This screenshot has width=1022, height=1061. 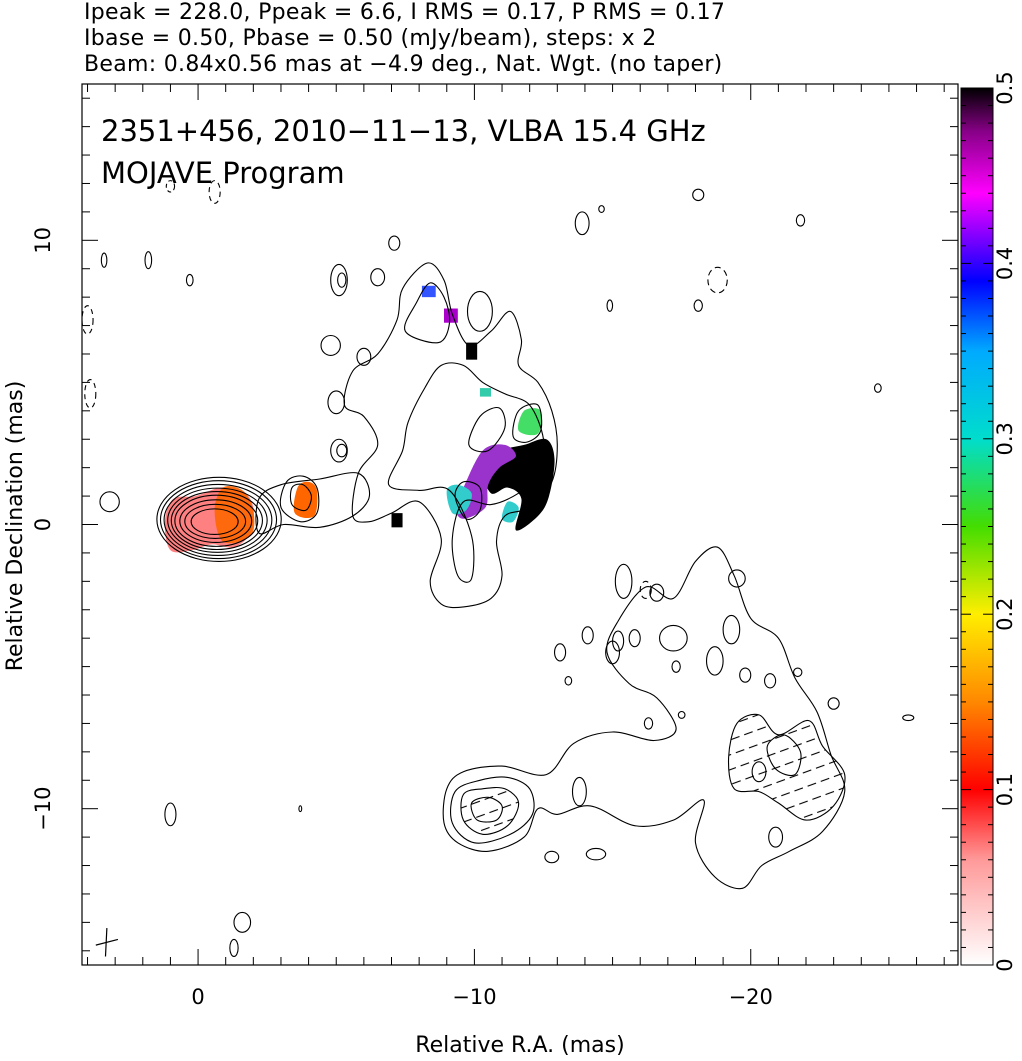 I want to click on pol-knot-a, so click(x=305, y=500).